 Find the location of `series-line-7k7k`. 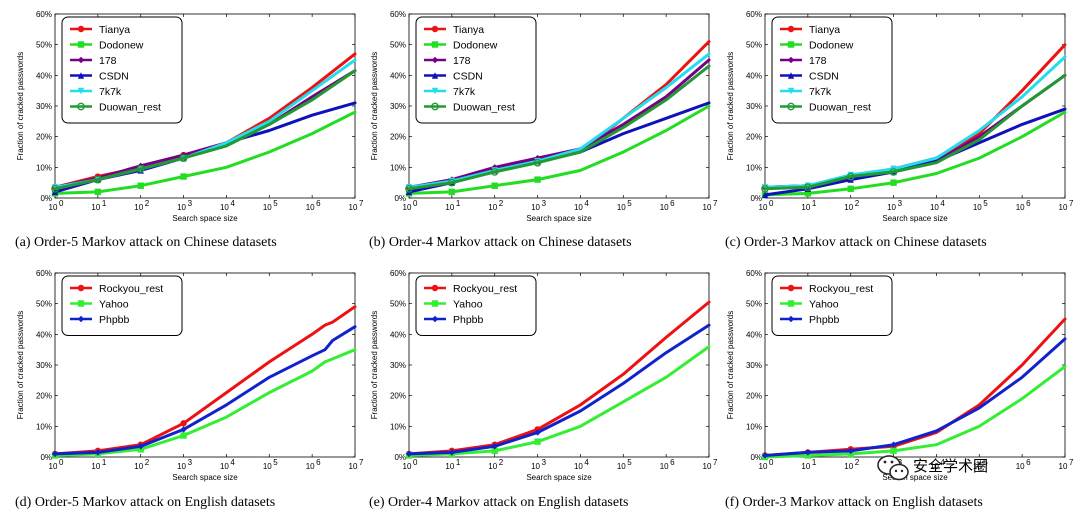

series-line-7k7k is located at coordinates (559, 120).